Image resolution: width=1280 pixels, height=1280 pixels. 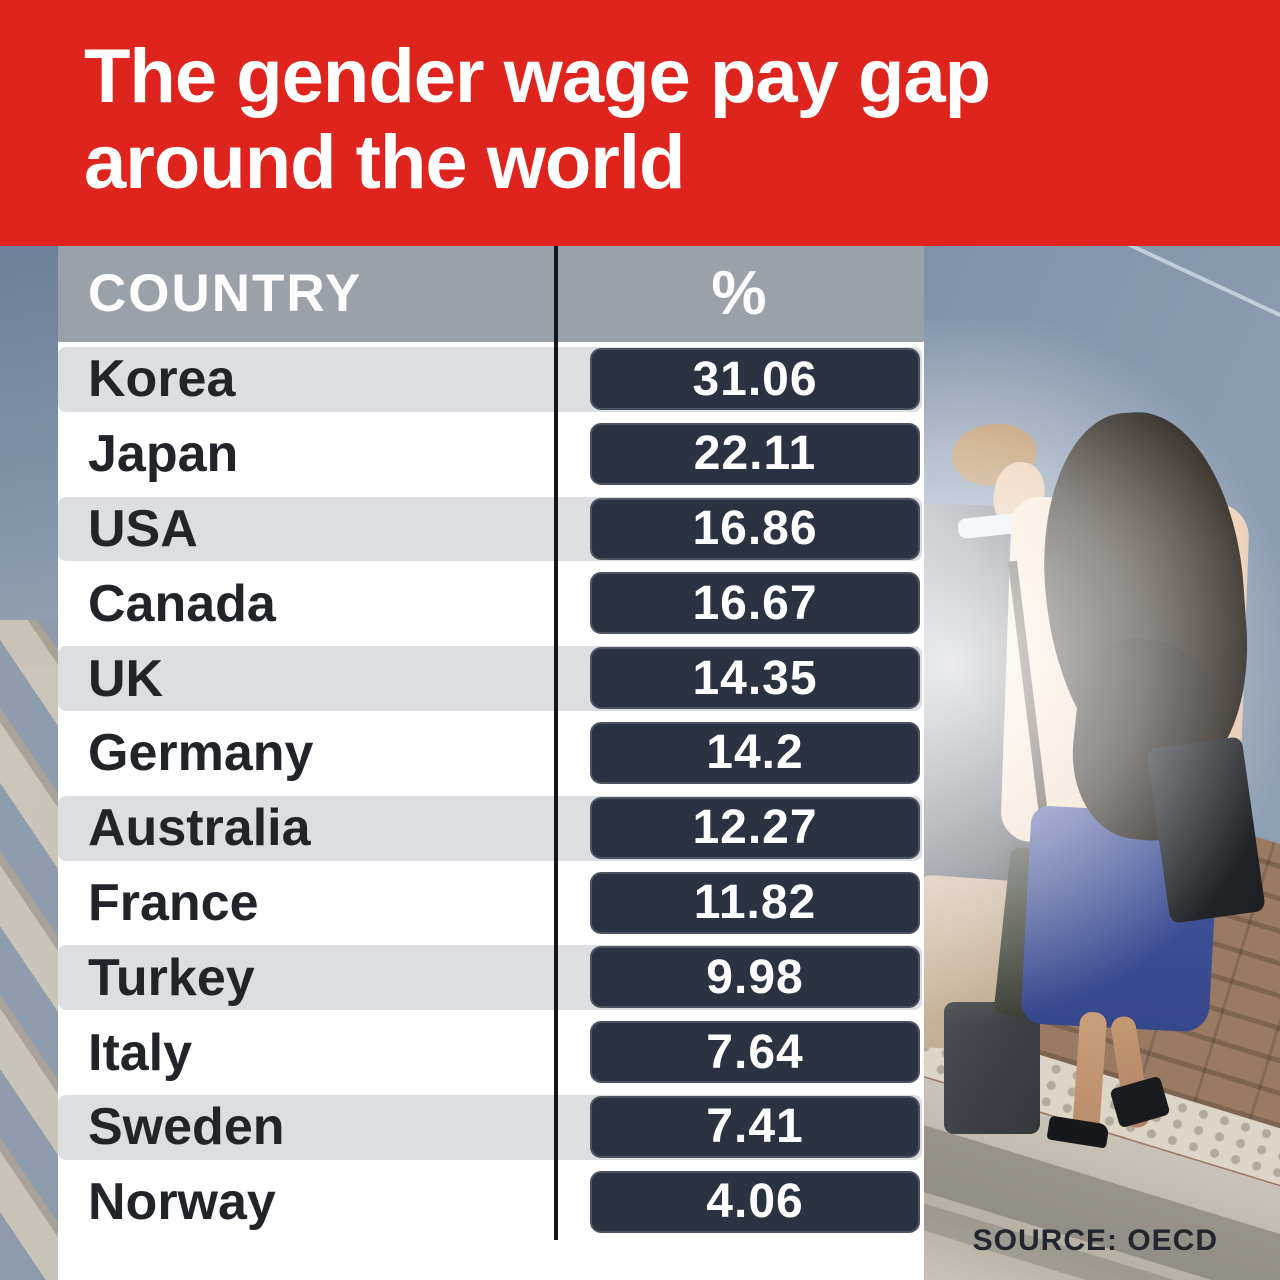 What do you see at coordinates (491, 678) in the screenshot?
I see `table-row: UK 14.35` at bounding box center [491, 678].